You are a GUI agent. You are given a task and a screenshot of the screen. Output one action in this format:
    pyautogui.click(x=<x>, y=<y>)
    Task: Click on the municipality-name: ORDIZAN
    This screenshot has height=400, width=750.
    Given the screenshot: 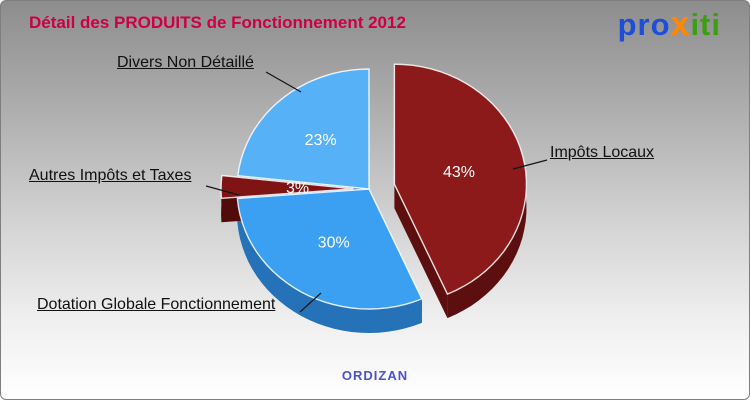 What is the action you would take?
    pyautogui.click(x=375, y=375)
    